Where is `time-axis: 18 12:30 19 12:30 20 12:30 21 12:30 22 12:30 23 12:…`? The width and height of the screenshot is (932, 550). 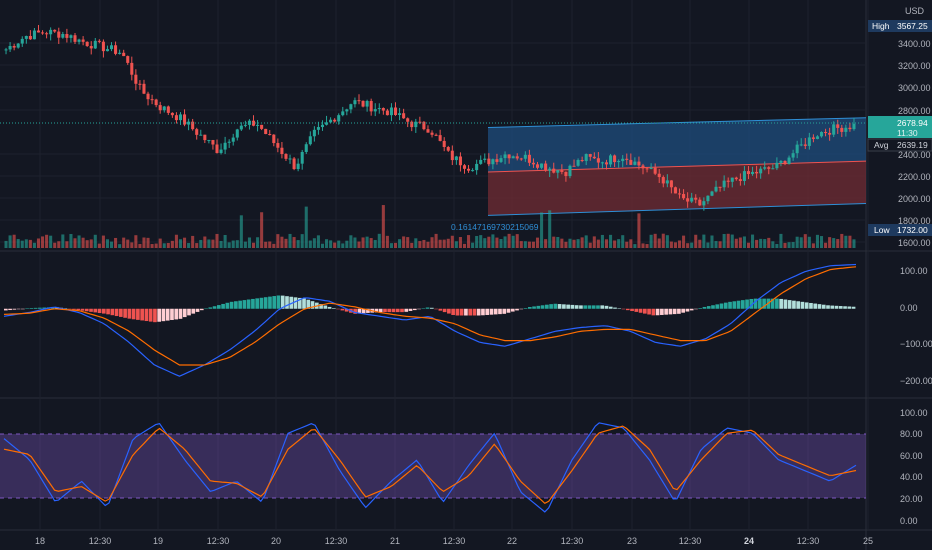 time-axis: 18 12:30 19 12:30 20 12:30 21 12:30 22 12:30 23 12:… is located at coordinates (454, 541).